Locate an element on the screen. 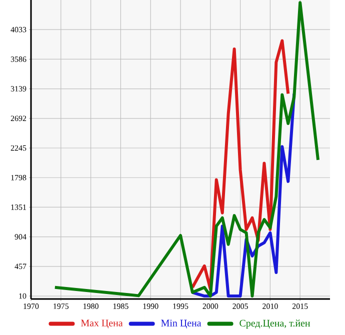 Image resolution: width=345 pixels, height=335 pixels. legend-label: Max Цена is located at coordinates (101, 324).